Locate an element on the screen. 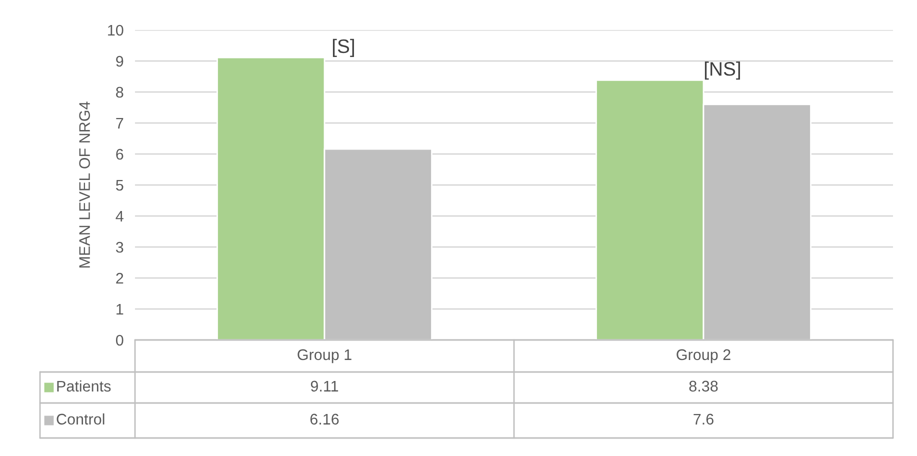 The height and width of the screenshot is (456, 917). x-tick-label: Group 1 is located at coordinates (325, 356).